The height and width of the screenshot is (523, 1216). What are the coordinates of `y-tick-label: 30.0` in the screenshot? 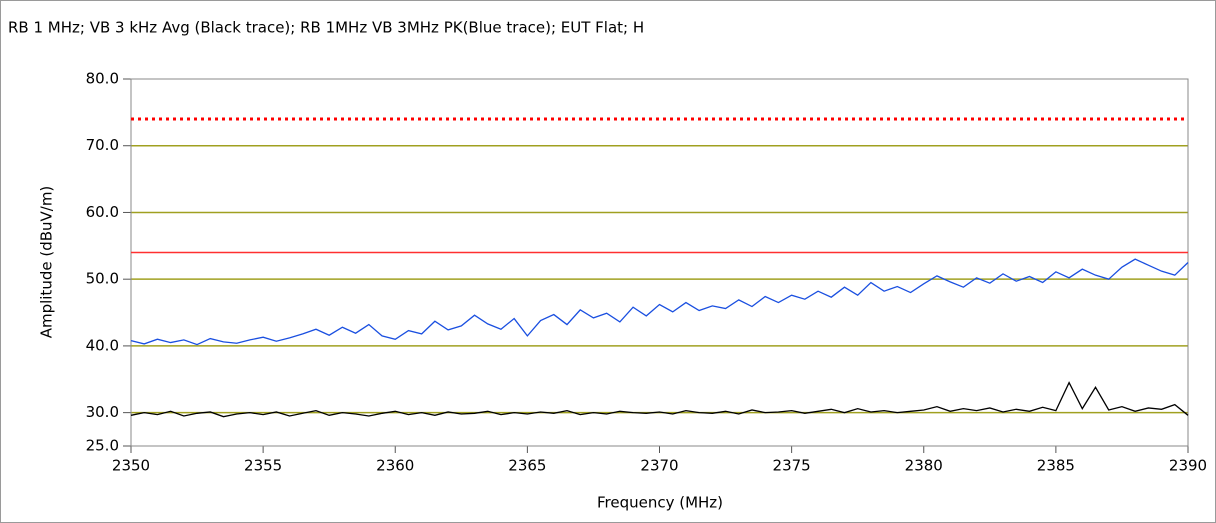 It's located at (102, 412).